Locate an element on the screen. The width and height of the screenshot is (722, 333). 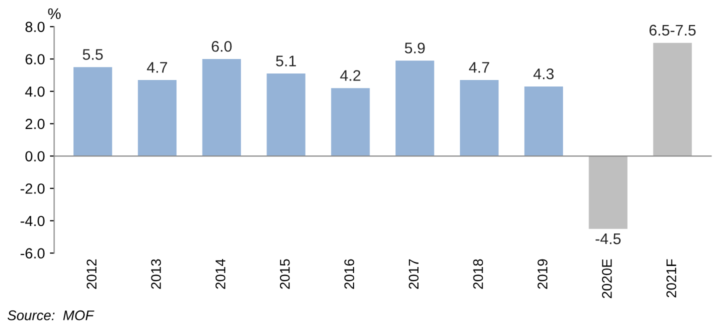
data-label: 6.0 is located at coordinates (222, 46).